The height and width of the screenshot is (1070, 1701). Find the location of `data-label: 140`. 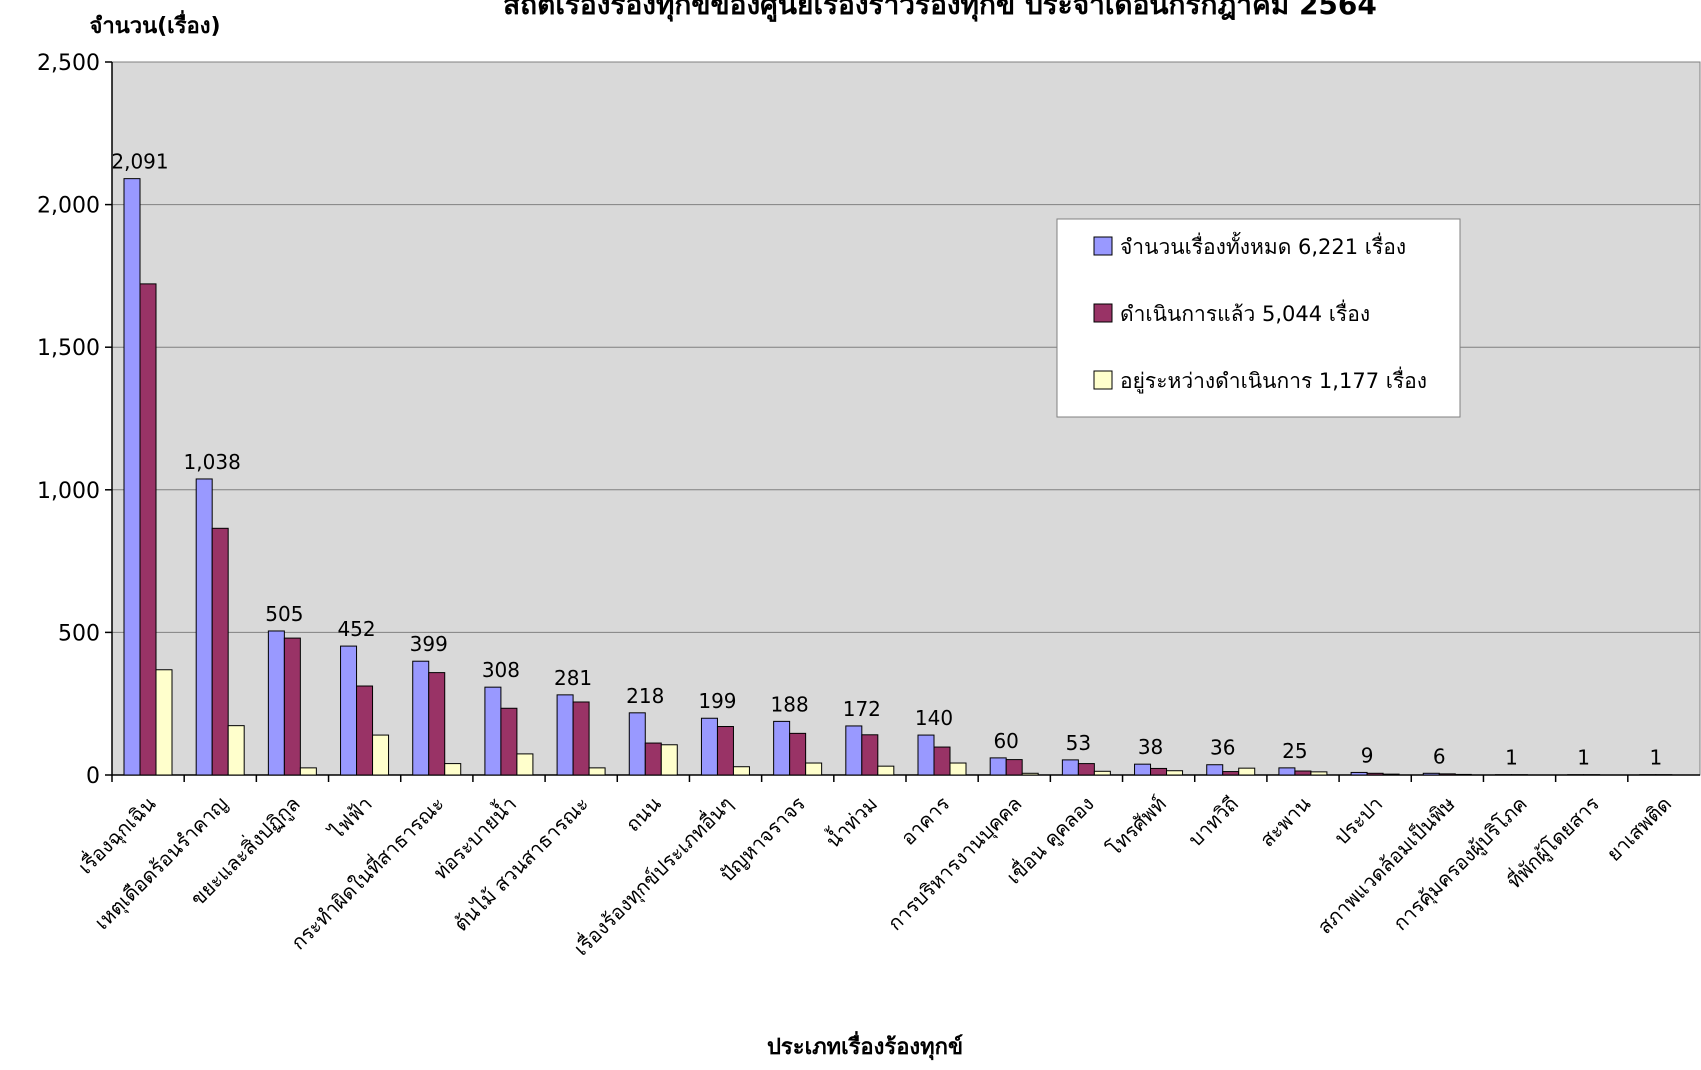

data-label: 140 is located at coordinates (934, 718).